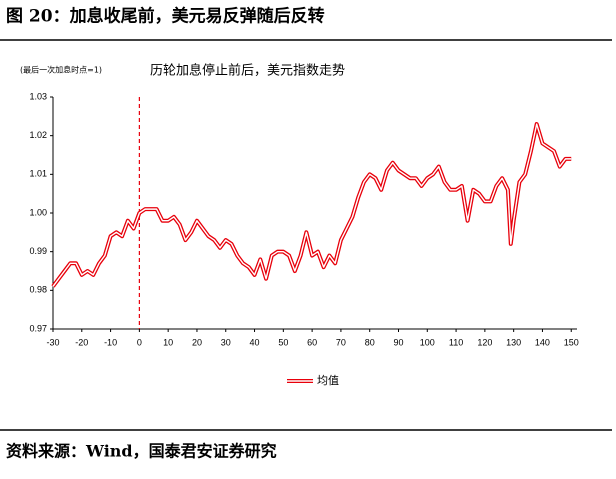 This screenshot has width=616, height=479. What do you see at coordinates (226, 342) in the screenshot?
I see `x-tick-label: 30` at bounding box center [226, 342].